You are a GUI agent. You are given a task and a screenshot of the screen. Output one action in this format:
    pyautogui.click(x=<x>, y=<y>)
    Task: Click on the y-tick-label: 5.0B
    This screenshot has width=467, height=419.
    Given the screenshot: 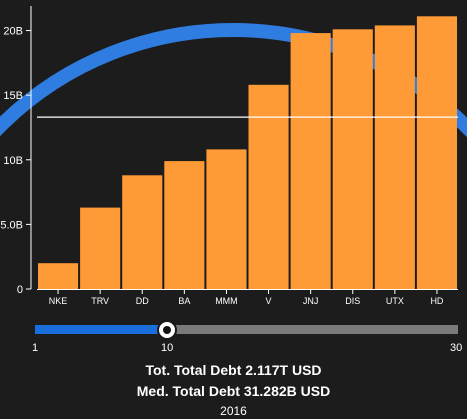 What is the action you would take?
    pyautogui.click(x=11, y=225)
    